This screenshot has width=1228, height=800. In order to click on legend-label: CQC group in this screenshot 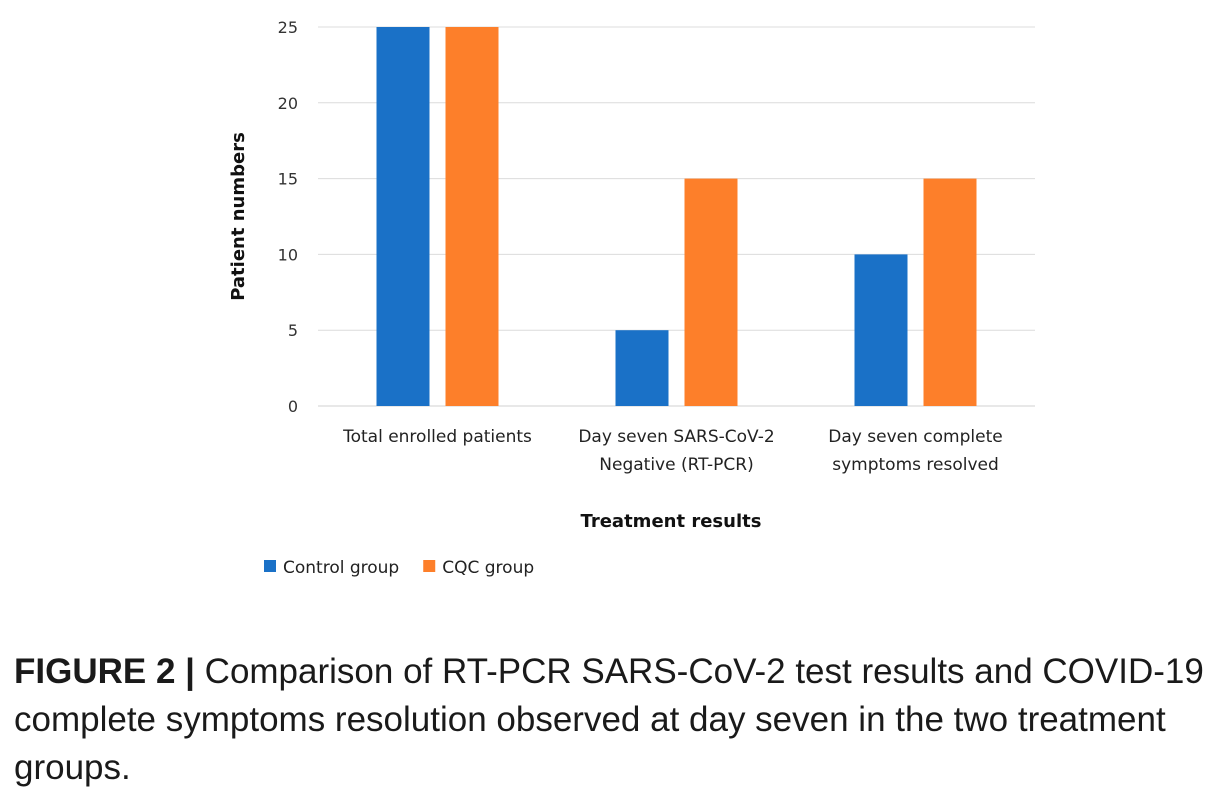, I will do `click(488, 568)`.